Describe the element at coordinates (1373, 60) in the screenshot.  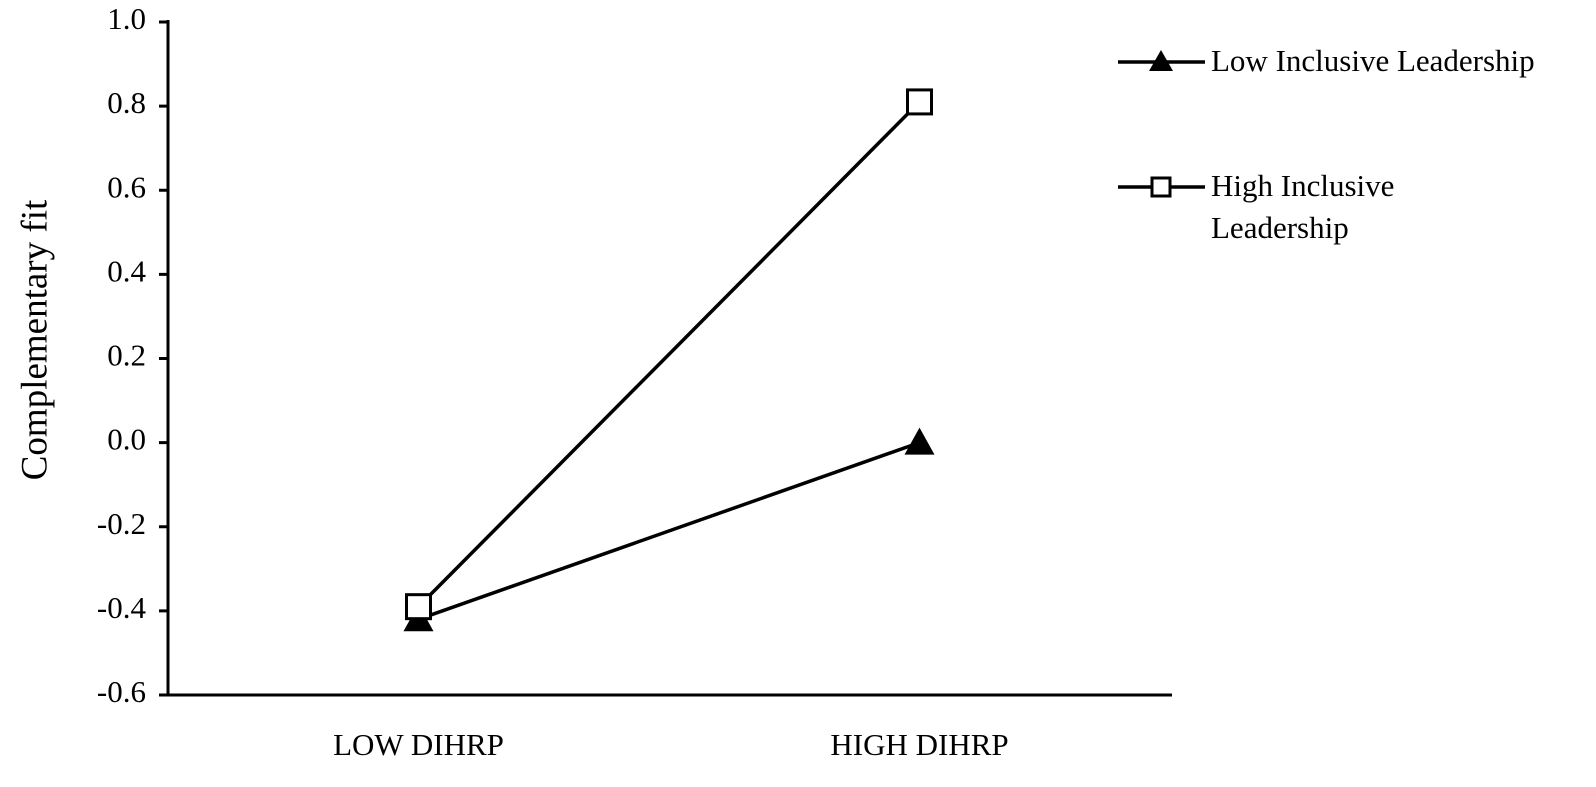
I see `legend-label: Low Inclusive Leadership` at that location.